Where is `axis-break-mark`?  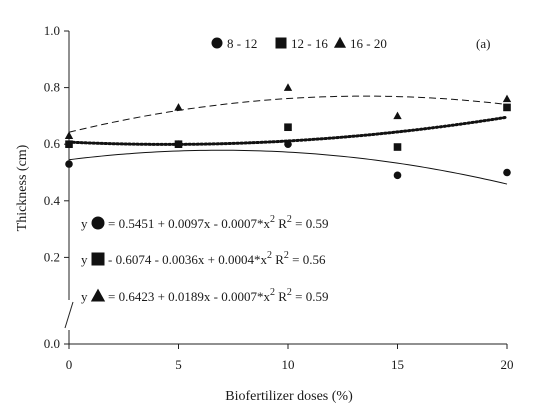
axis-break-mark is located at coordinates (69, 315).